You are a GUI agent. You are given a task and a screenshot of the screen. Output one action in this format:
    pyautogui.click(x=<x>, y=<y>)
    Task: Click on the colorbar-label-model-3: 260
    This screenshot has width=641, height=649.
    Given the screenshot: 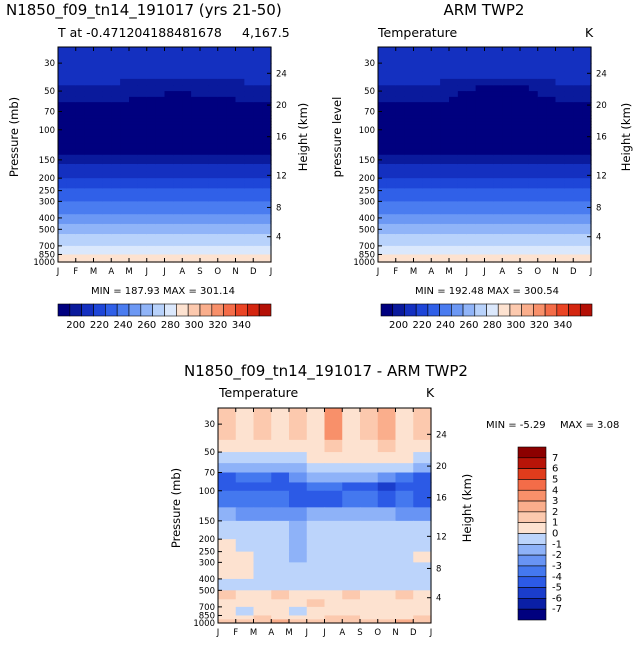 What is the action you would take?
    pyautogui.click(x=146, y=325)
    